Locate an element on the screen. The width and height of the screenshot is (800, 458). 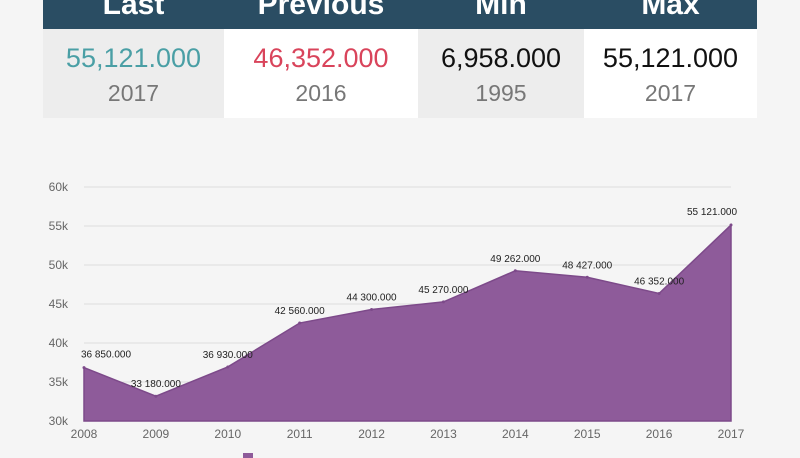
x-tick-label: 2010 is located at coordinates (227, 434).